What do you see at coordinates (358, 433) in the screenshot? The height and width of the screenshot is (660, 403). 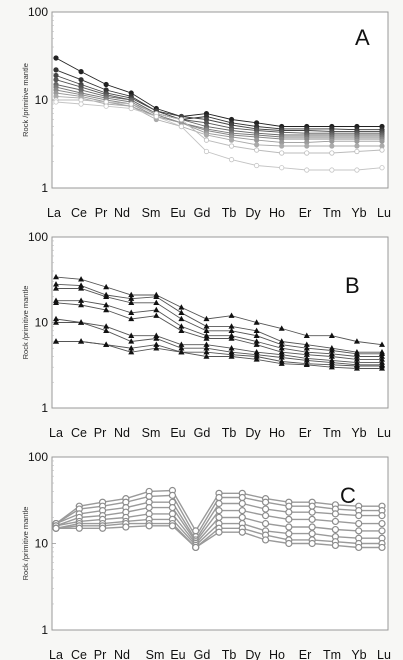 I see `x-tick-label: Yb` at bounding box center [358, 433].